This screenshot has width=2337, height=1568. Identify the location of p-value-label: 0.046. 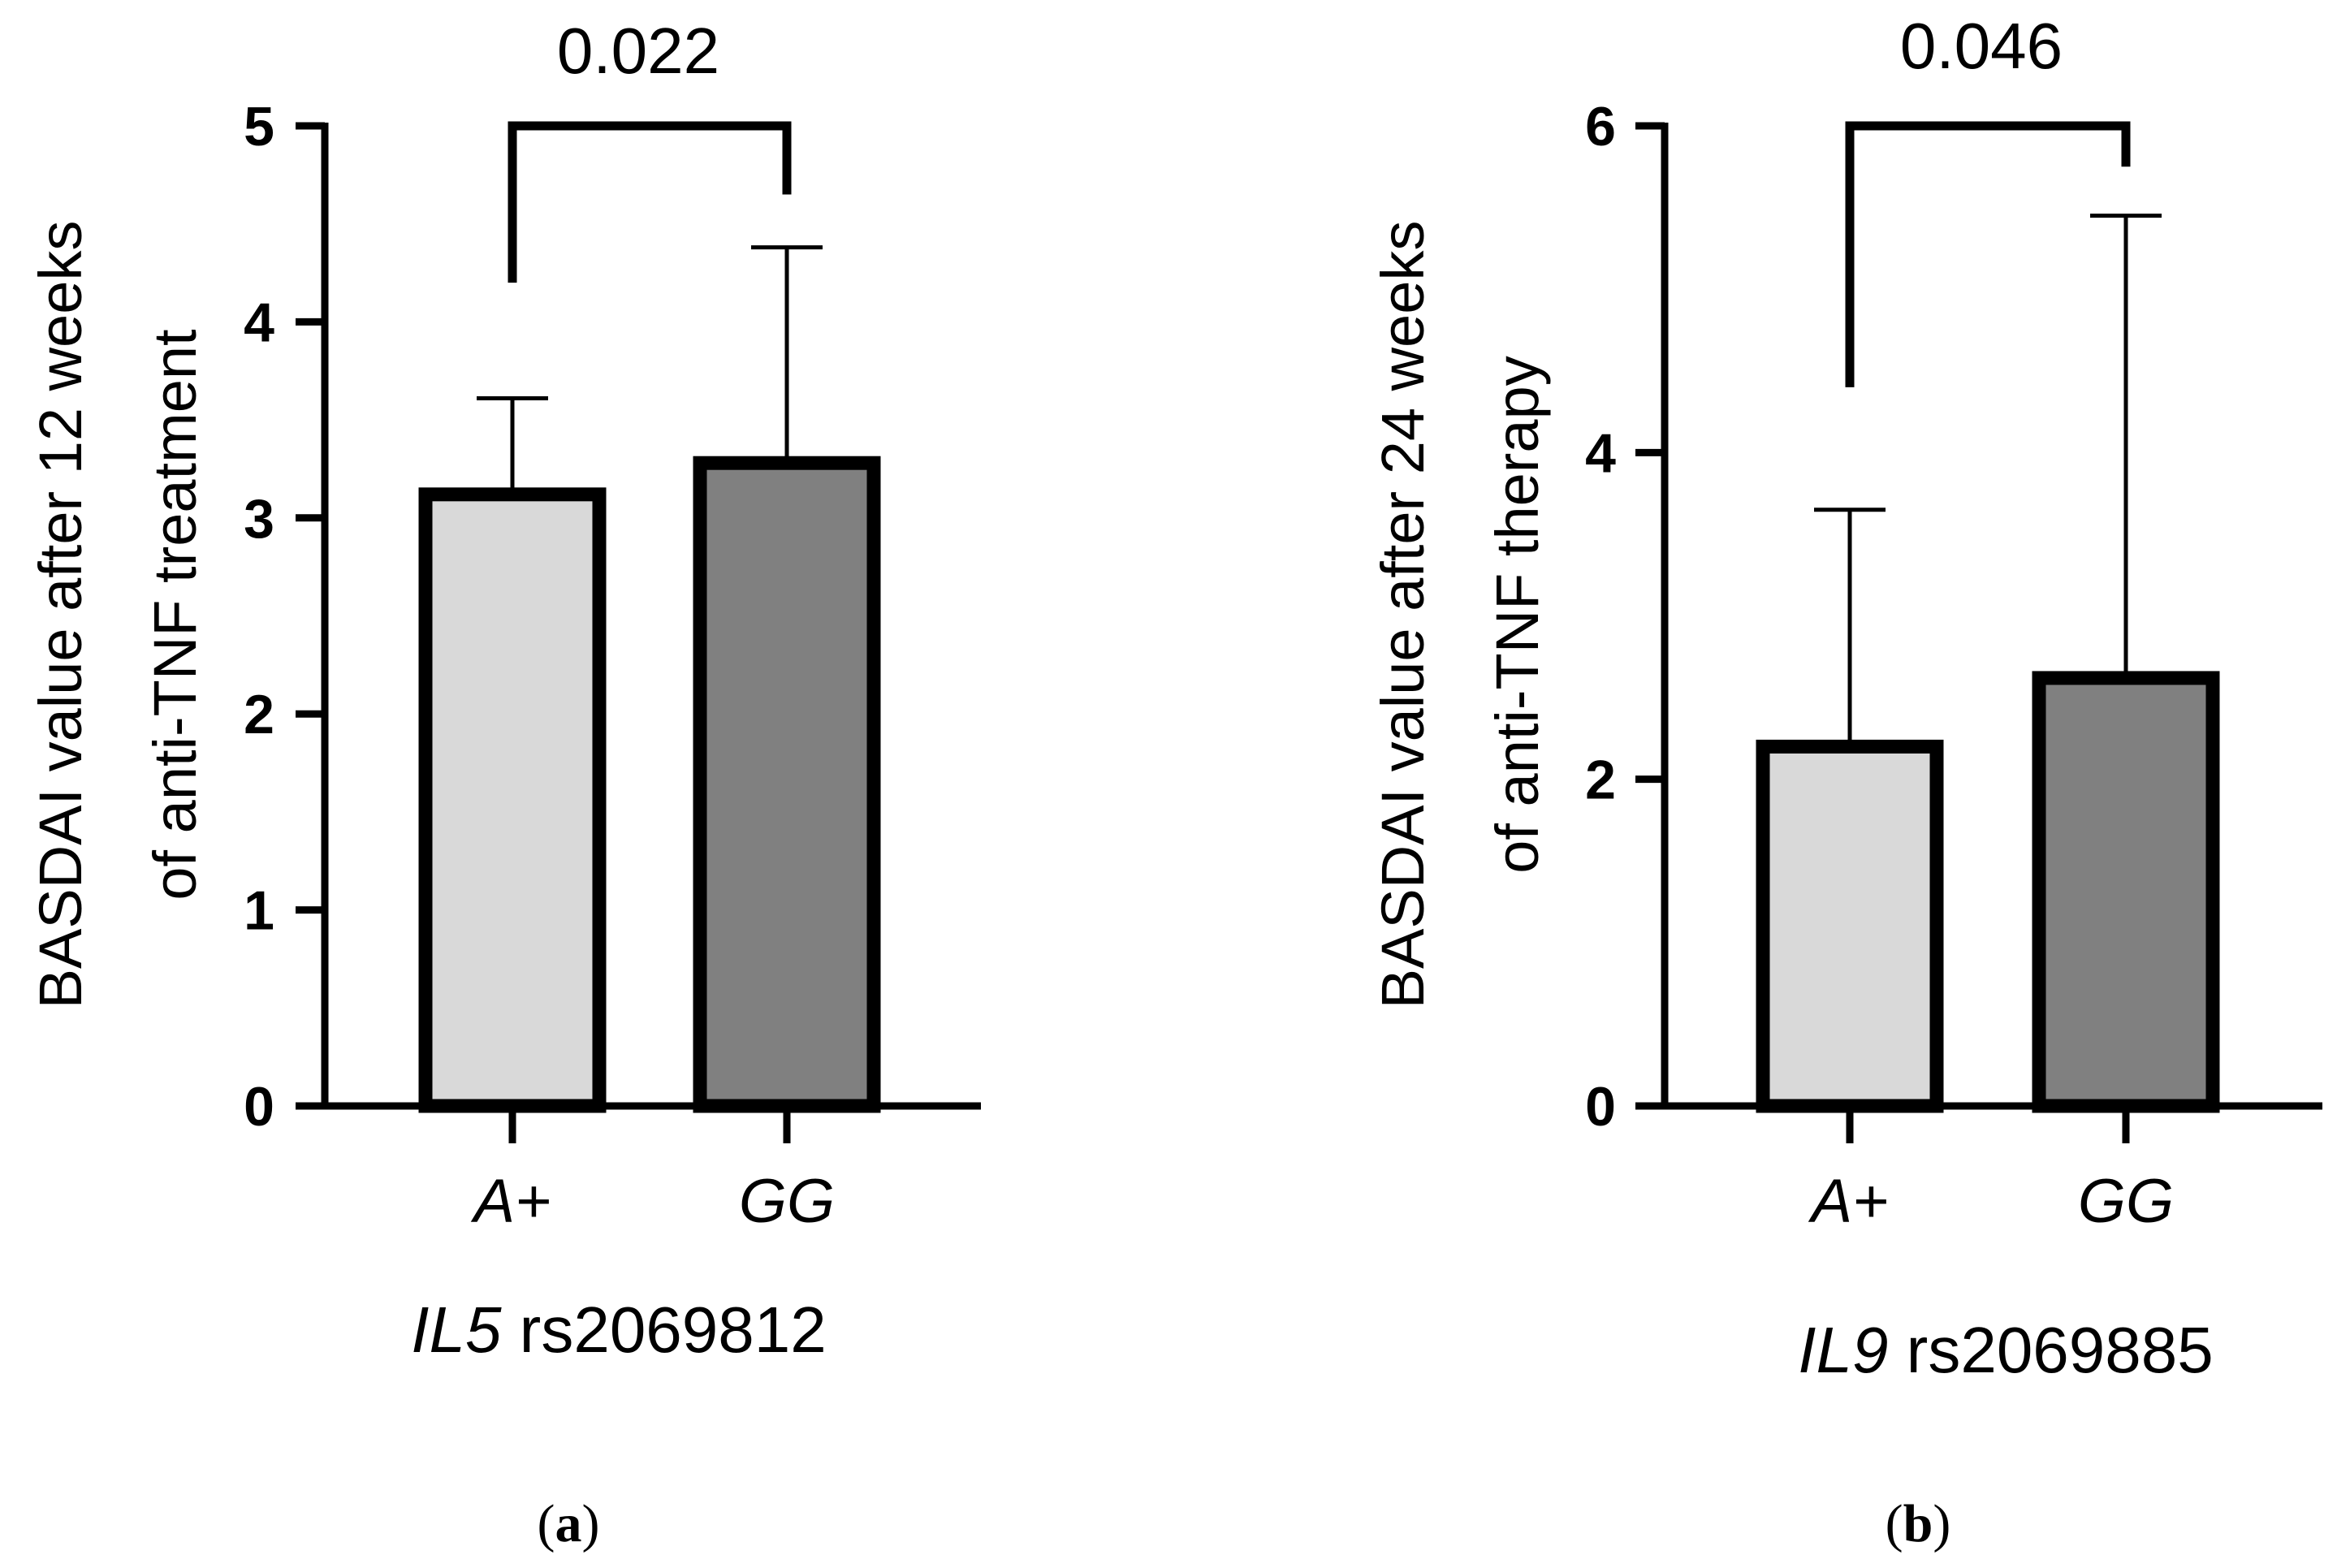
(1981, 46).